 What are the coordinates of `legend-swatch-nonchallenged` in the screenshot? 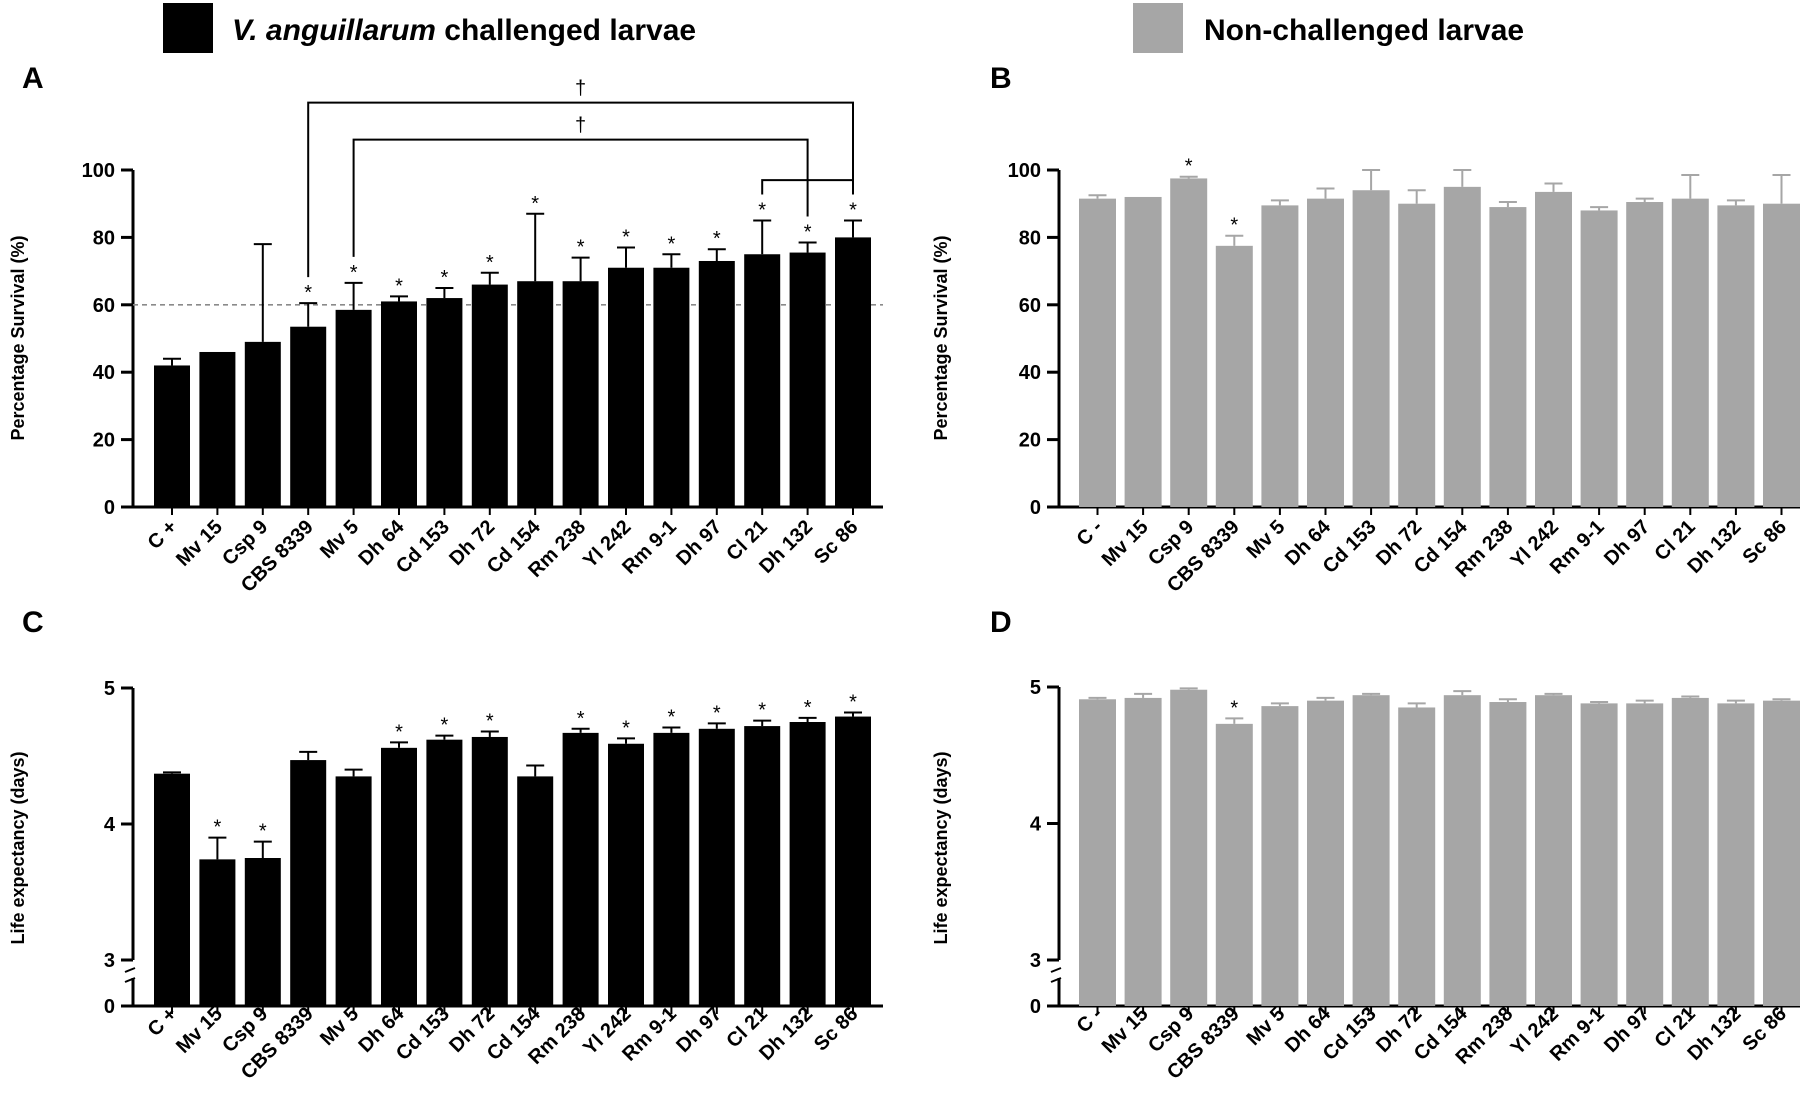 It's located at (1158, 28).